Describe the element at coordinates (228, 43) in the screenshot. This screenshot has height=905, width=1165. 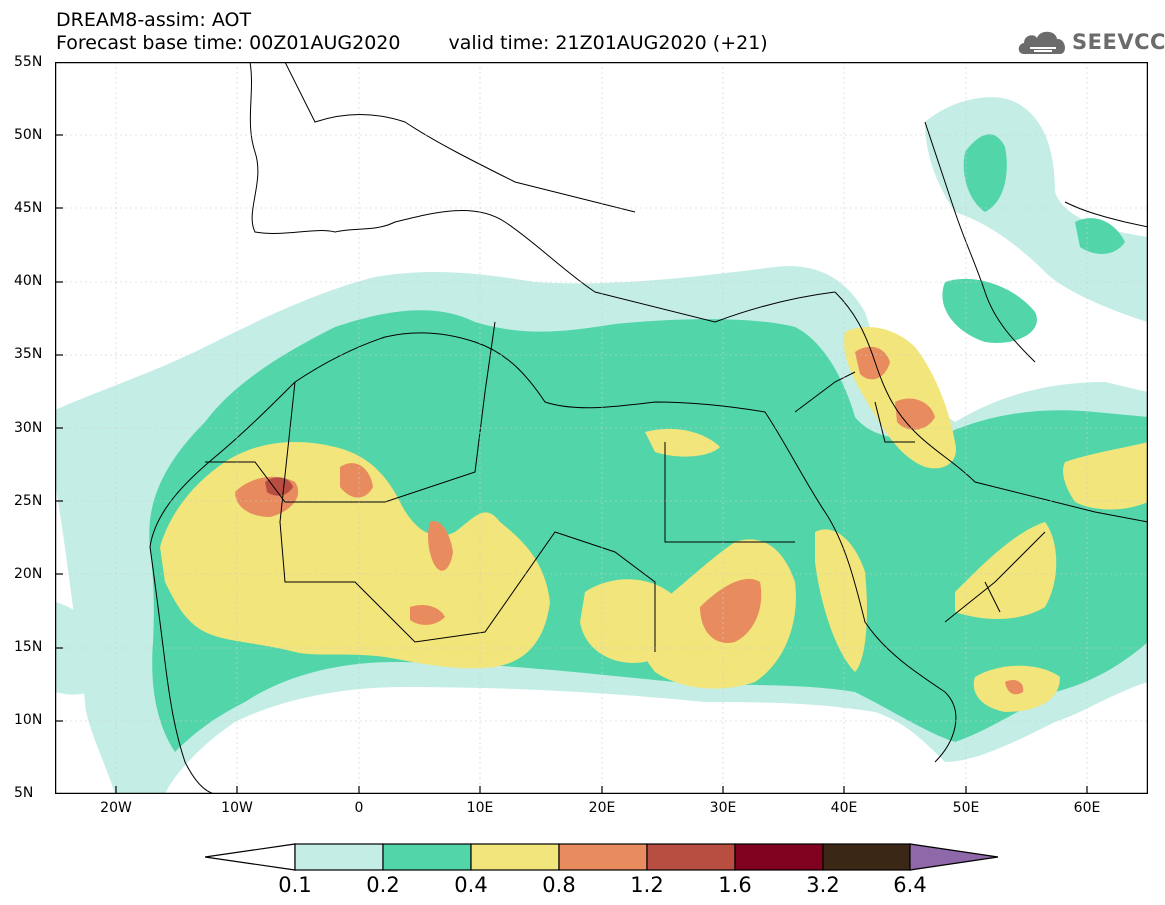
I see `base-time: Forecast base time: 00Z01AUG2020` at that location.